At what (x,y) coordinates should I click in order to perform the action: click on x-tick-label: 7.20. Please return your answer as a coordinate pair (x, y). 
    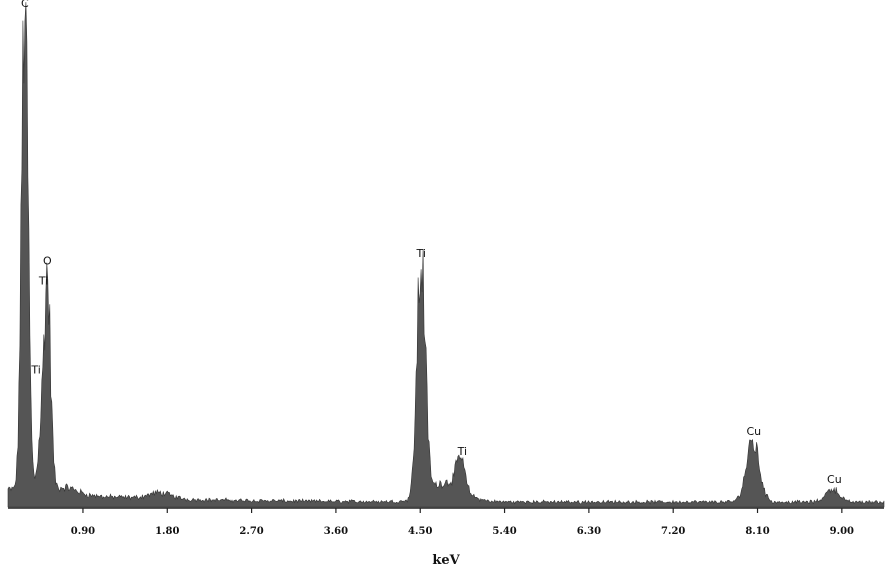
    Looking at the image, I should click on (673, 531).